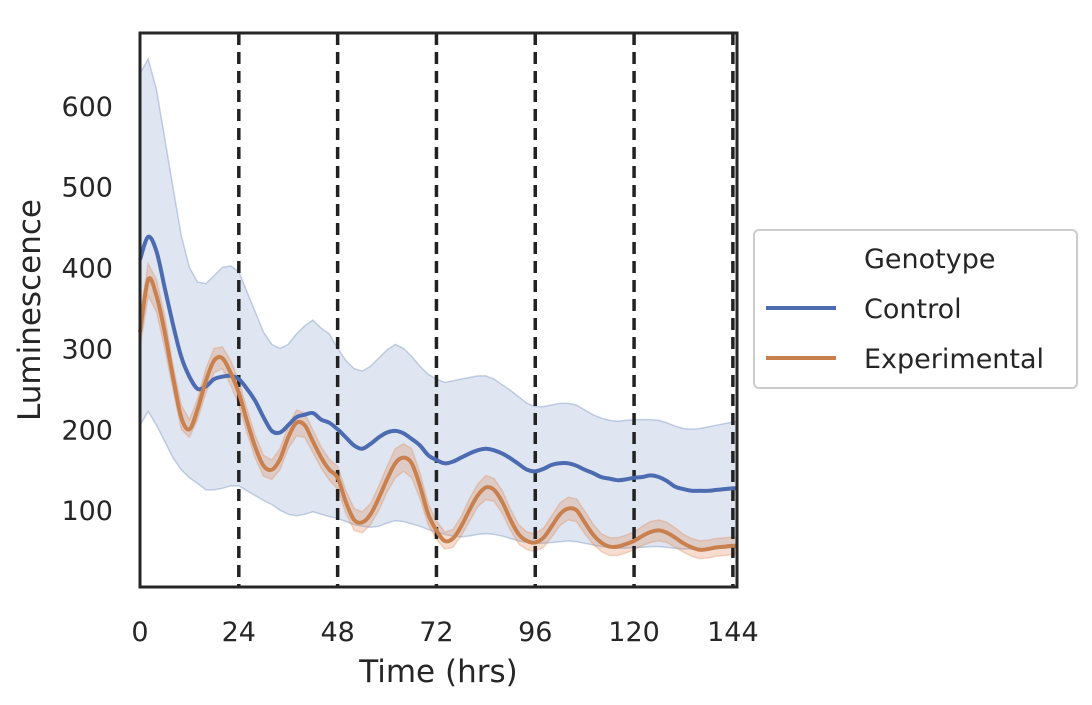 This screenshot has height=705, width=1092. Describe the element at coordinates (239, 632) in the screenshot. I see `x-tick-label: 24` at that location.